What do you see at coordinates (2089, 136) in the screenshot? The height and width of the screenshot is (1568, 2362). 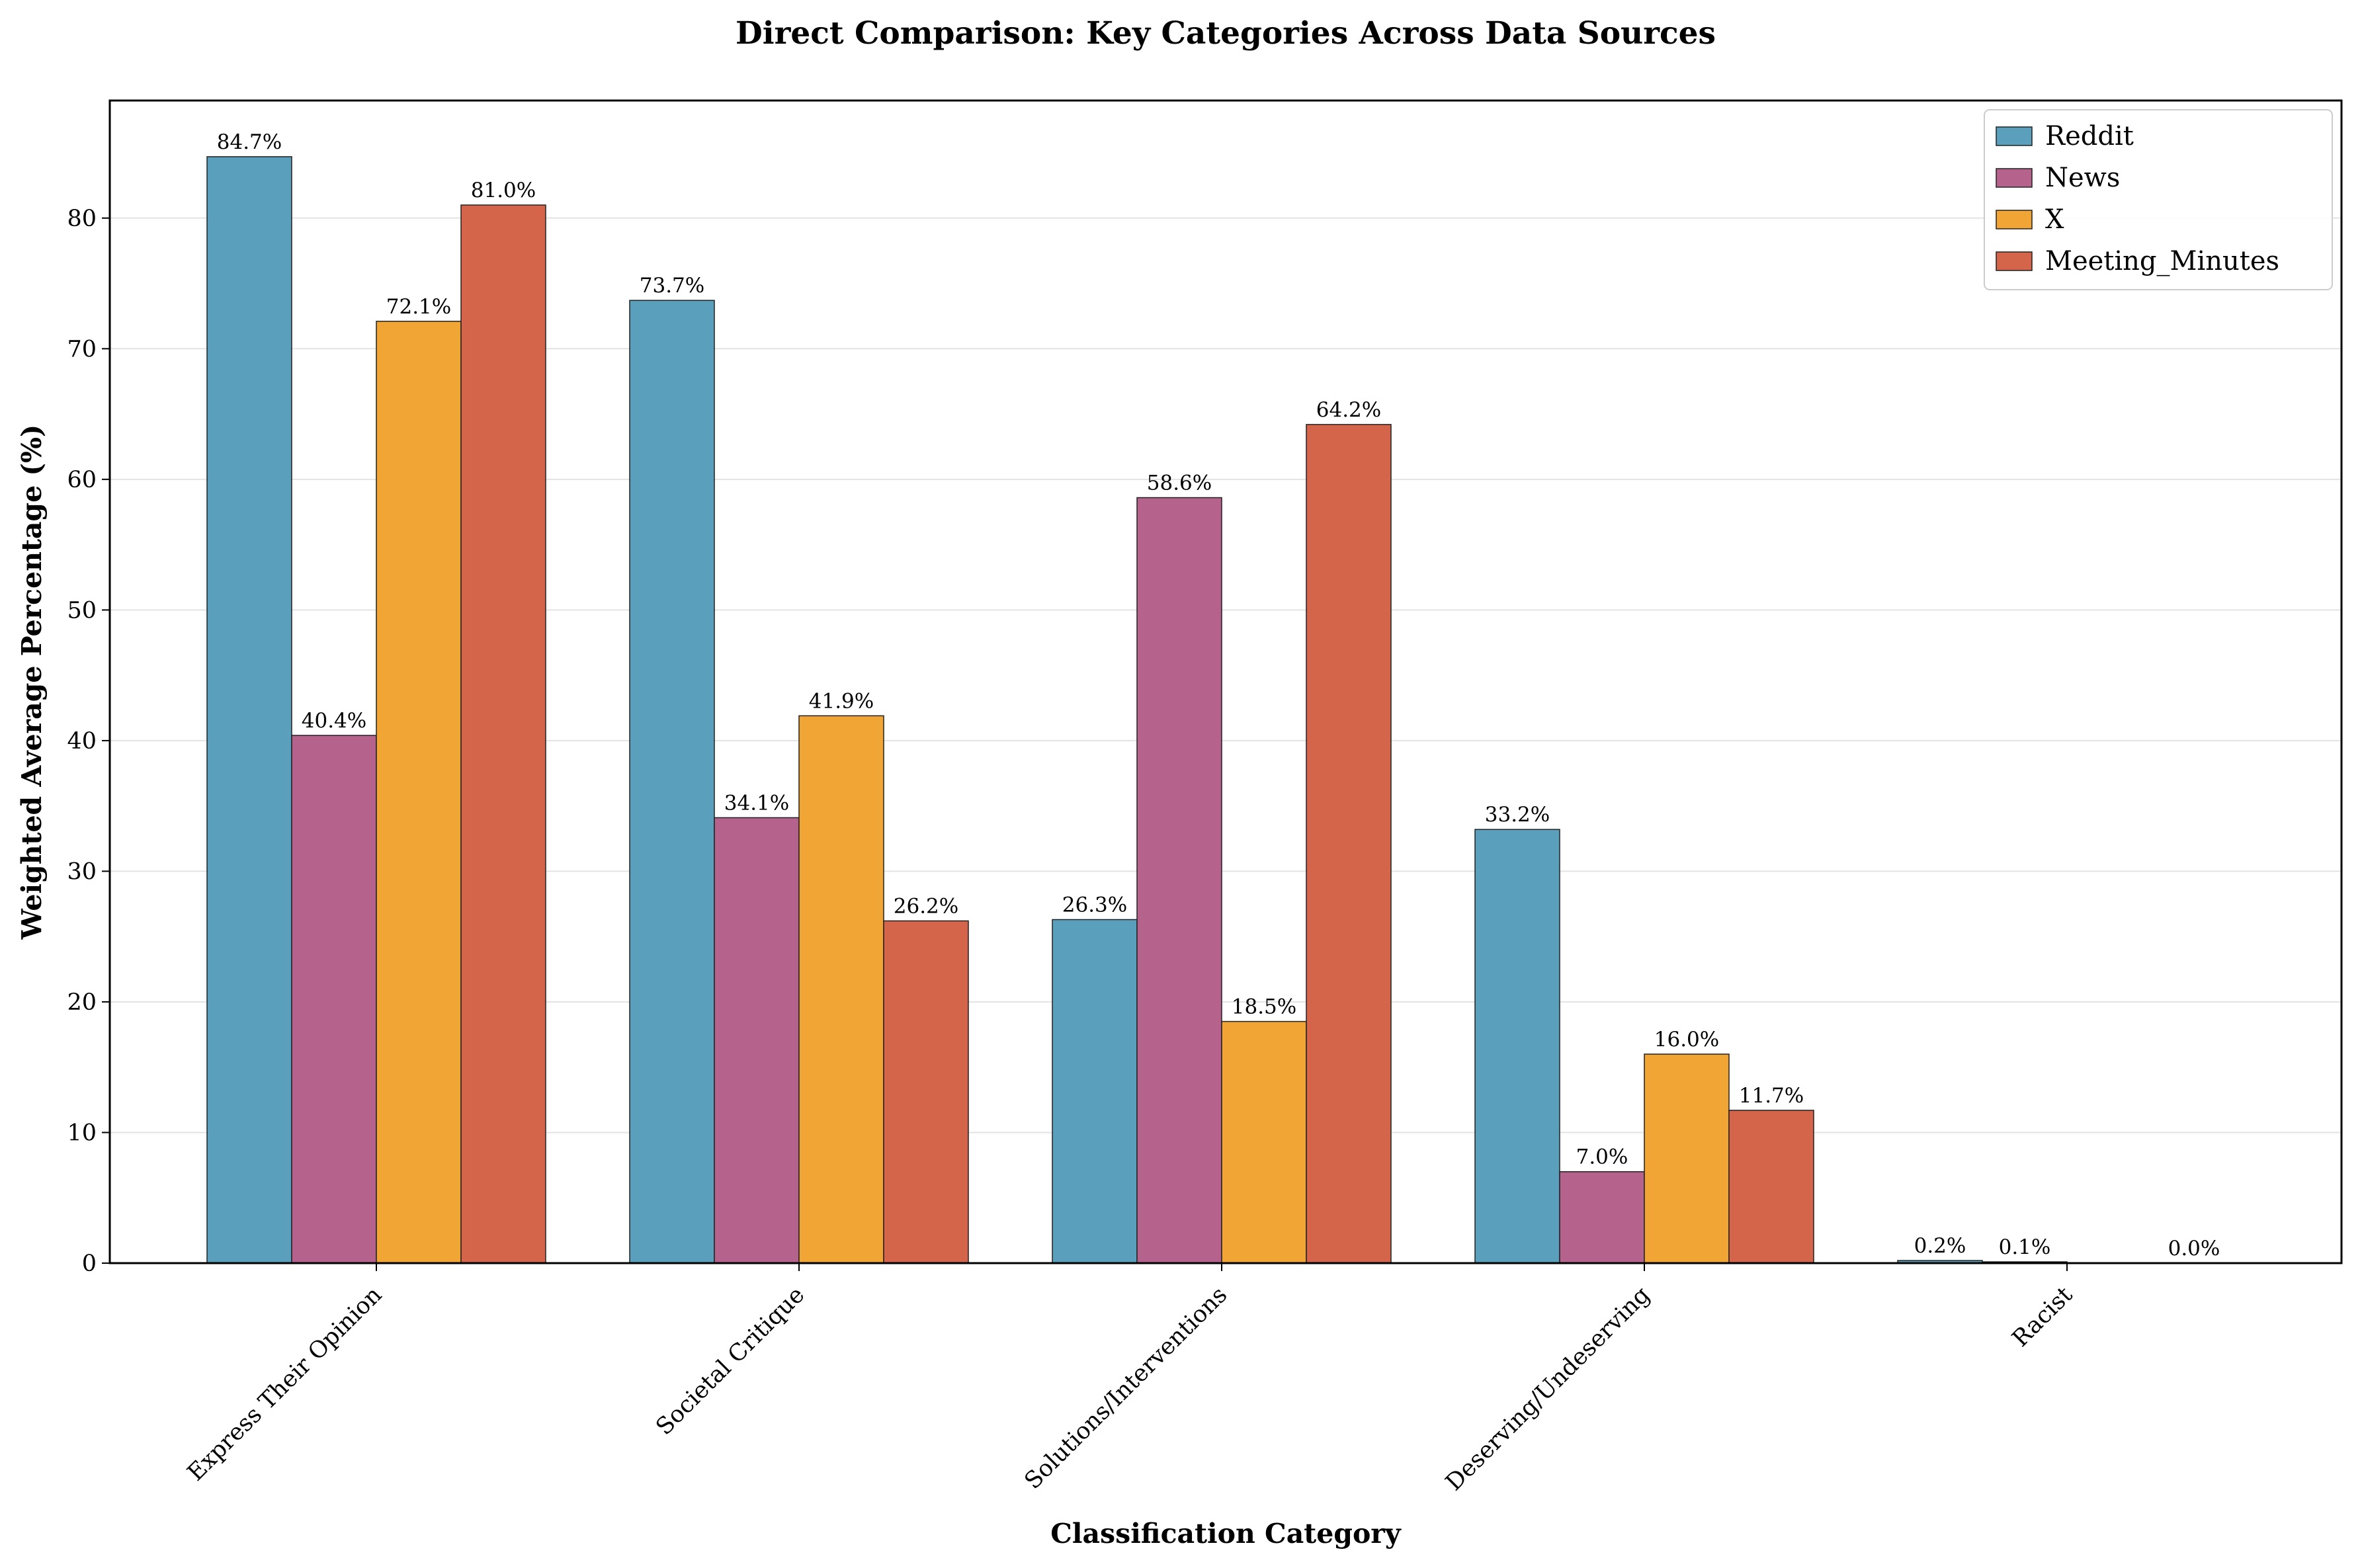 I see `legend-label: Reddit` at bounding box center [2089, 136].